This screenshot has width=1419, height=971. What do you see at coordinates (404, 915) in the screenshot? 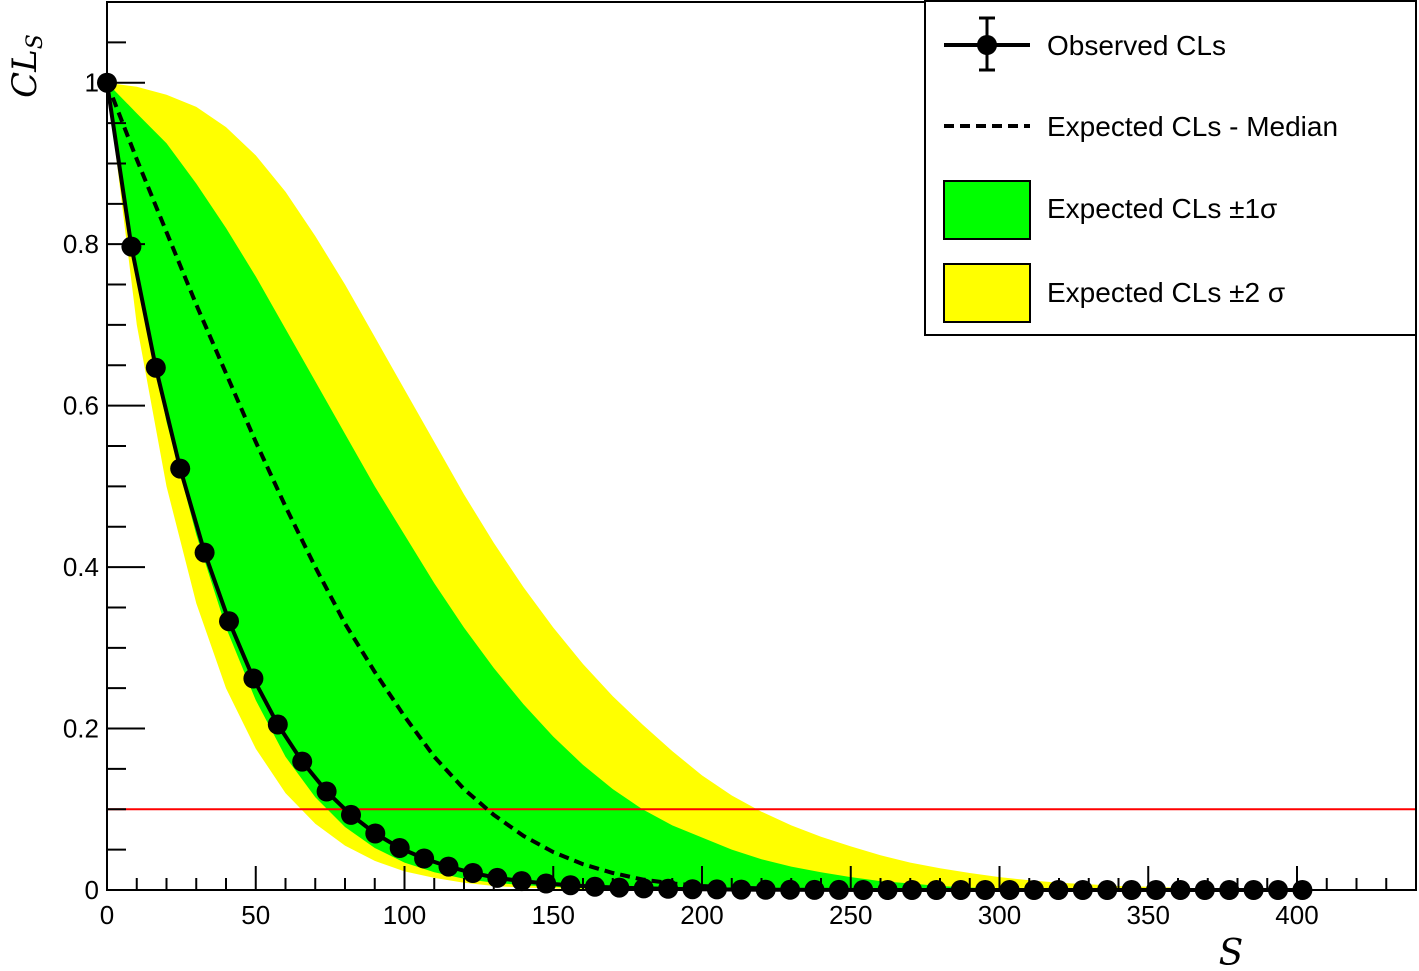
I see `x-tick-label: 100` at bounding box center [404, 915].